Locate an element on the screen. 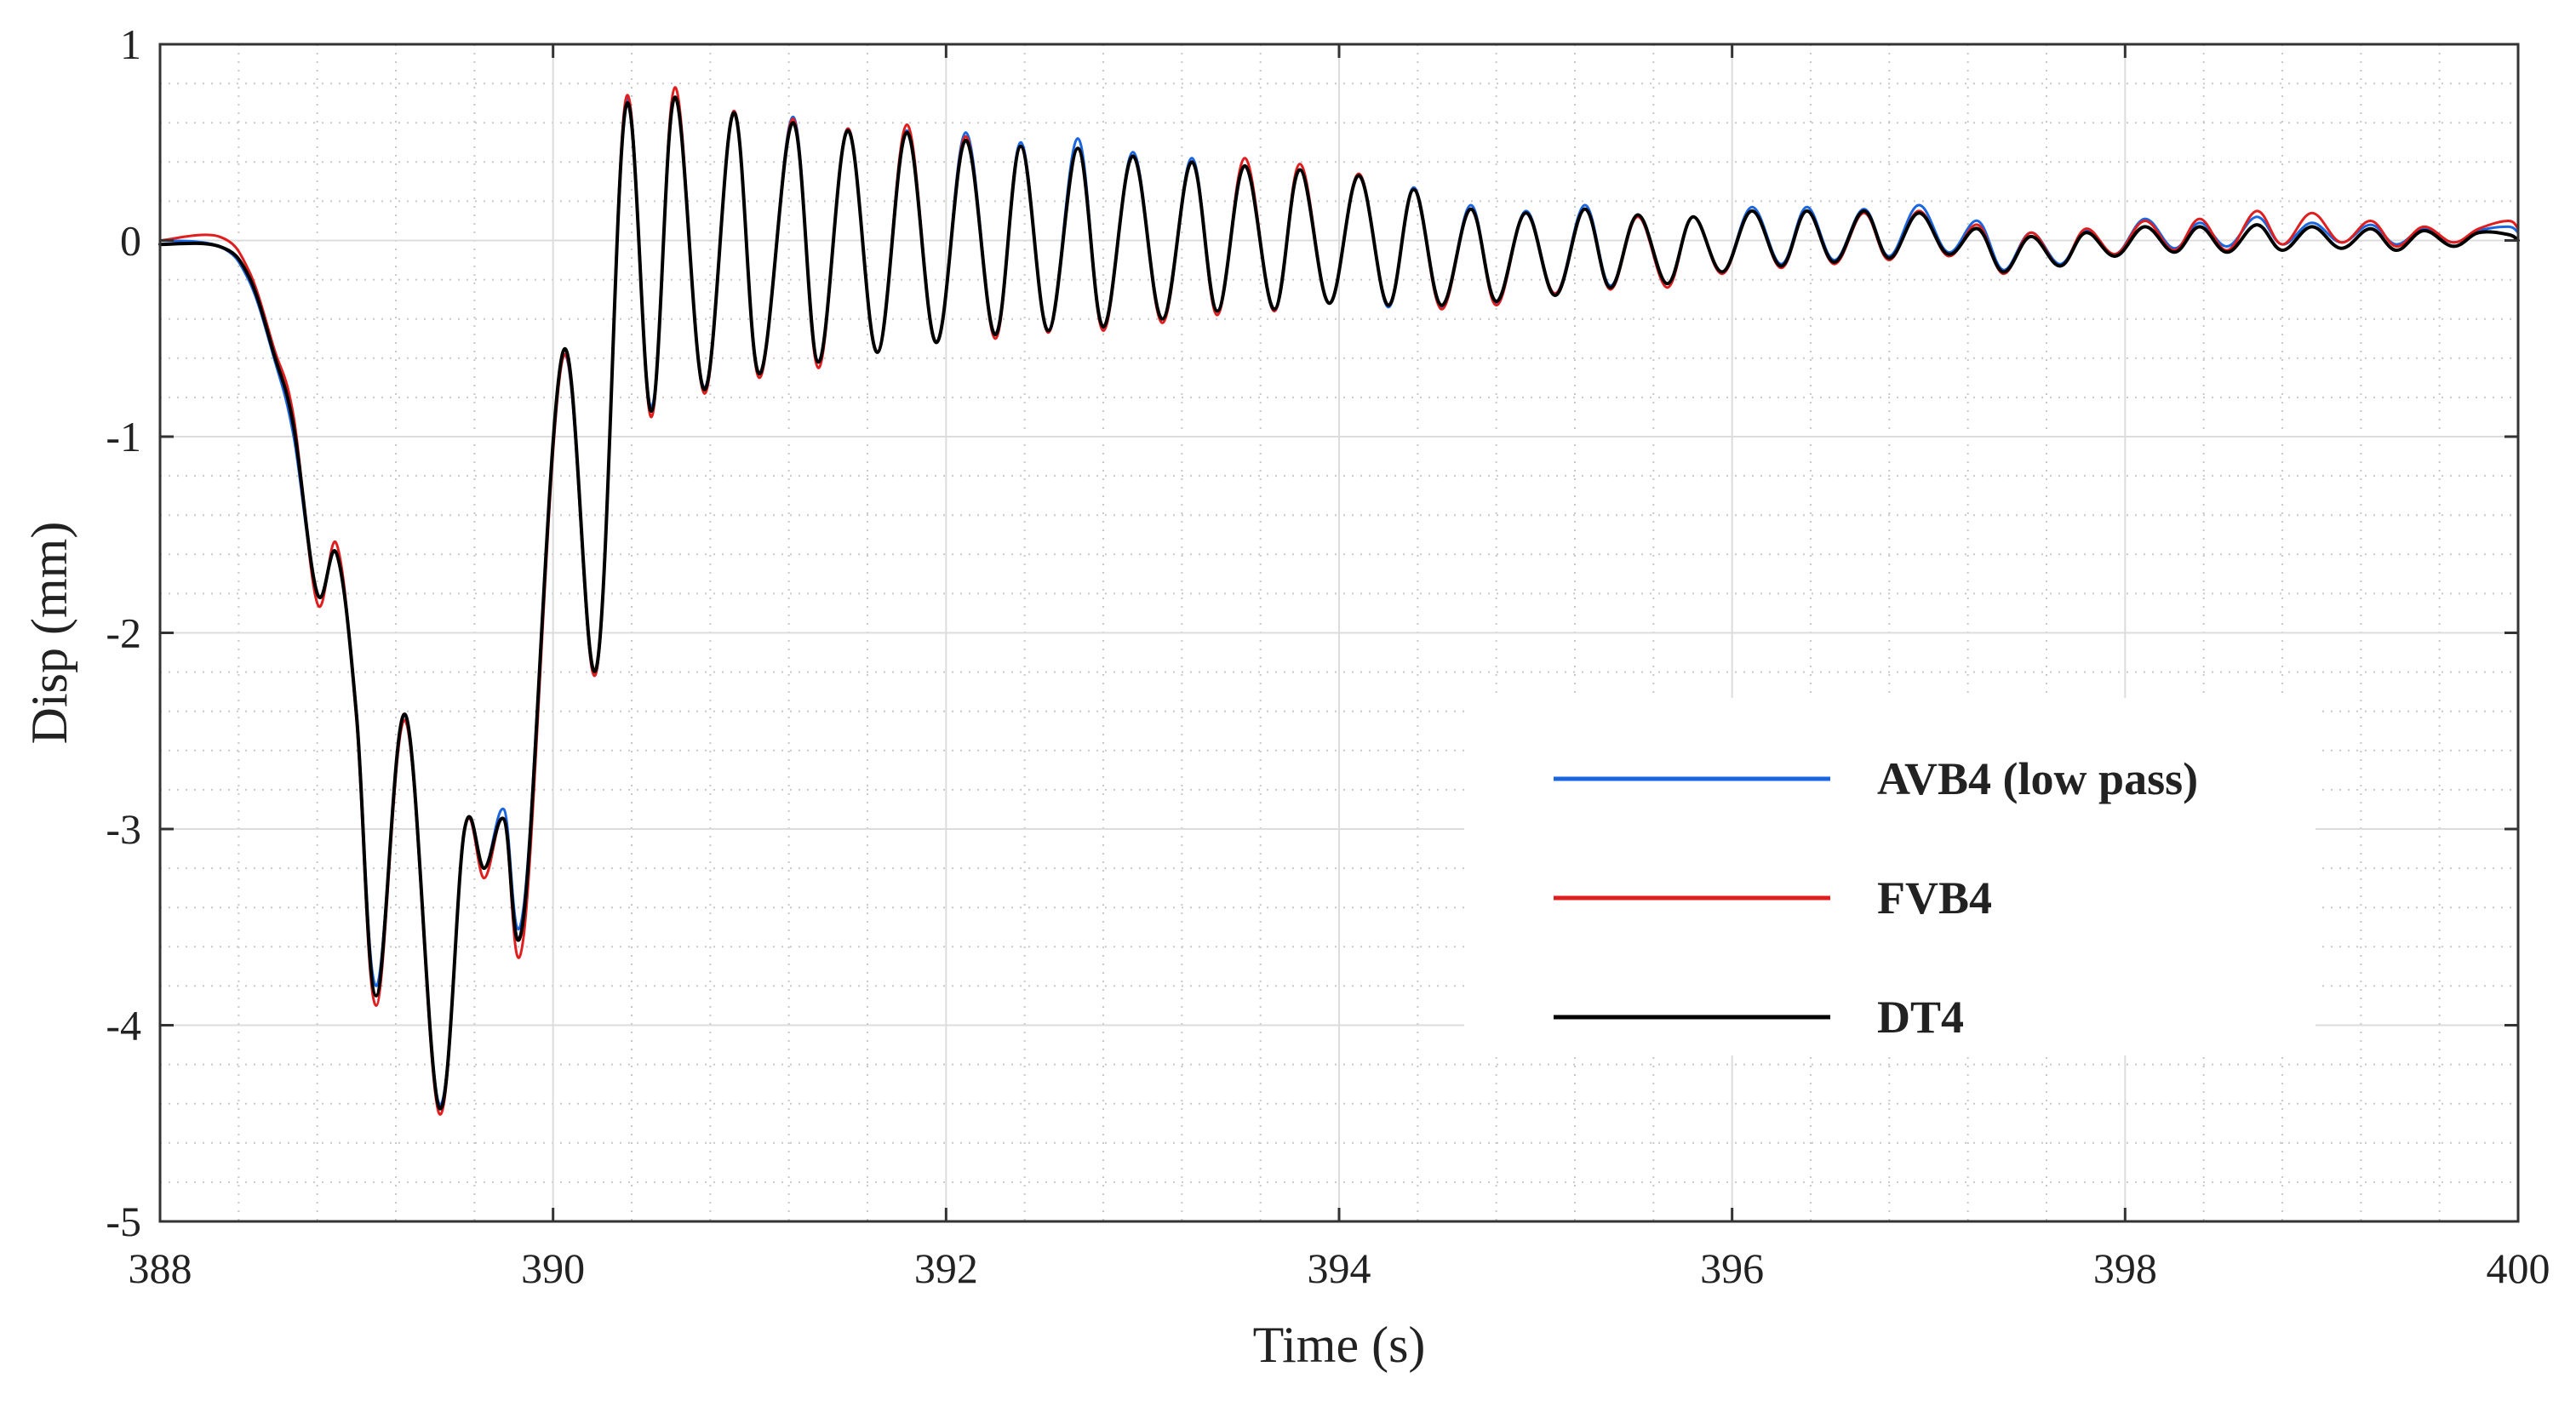 The height and width of the screenshot is (1401, 2576). legend-label-dt4: DT4 is located at coordinates (1920, 1018).